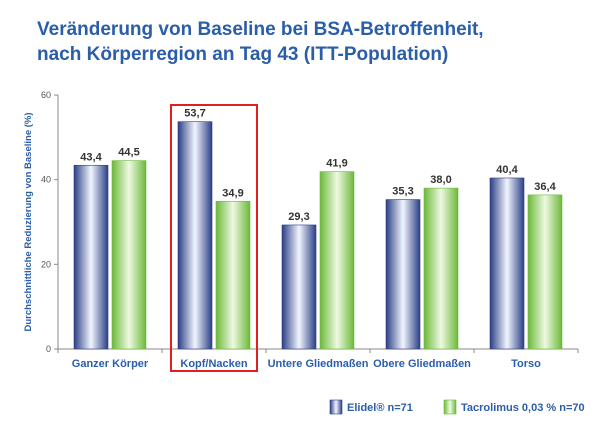 This screenshot has width=609, height=439. I want to click on legend-label-tacrolimus: Tacrolimus 0,03 % n=70, so click(523, 408).